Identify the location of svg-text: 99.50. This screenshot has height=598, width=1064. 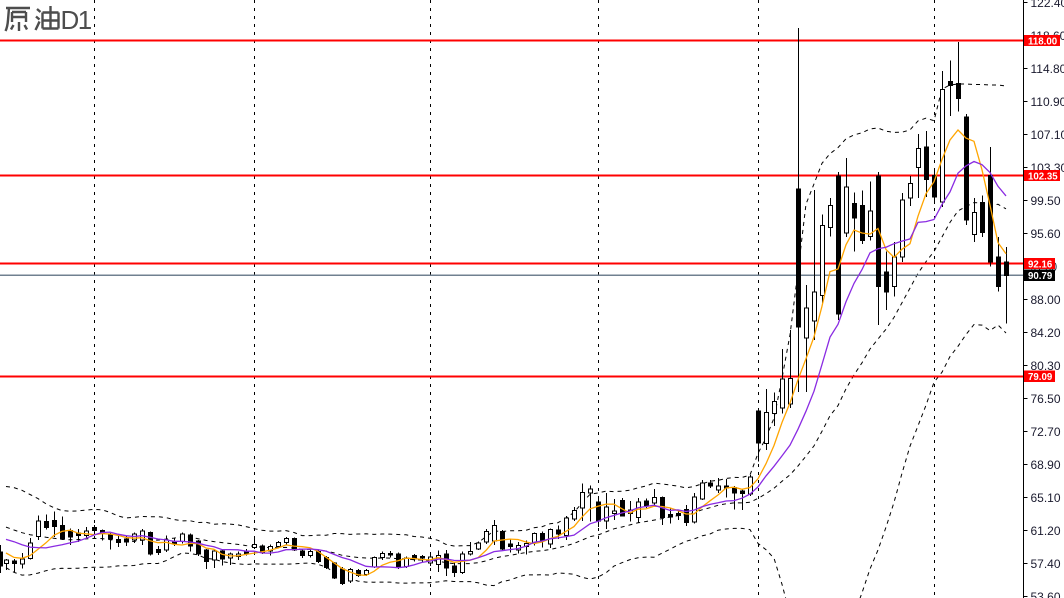
(1046, 201).